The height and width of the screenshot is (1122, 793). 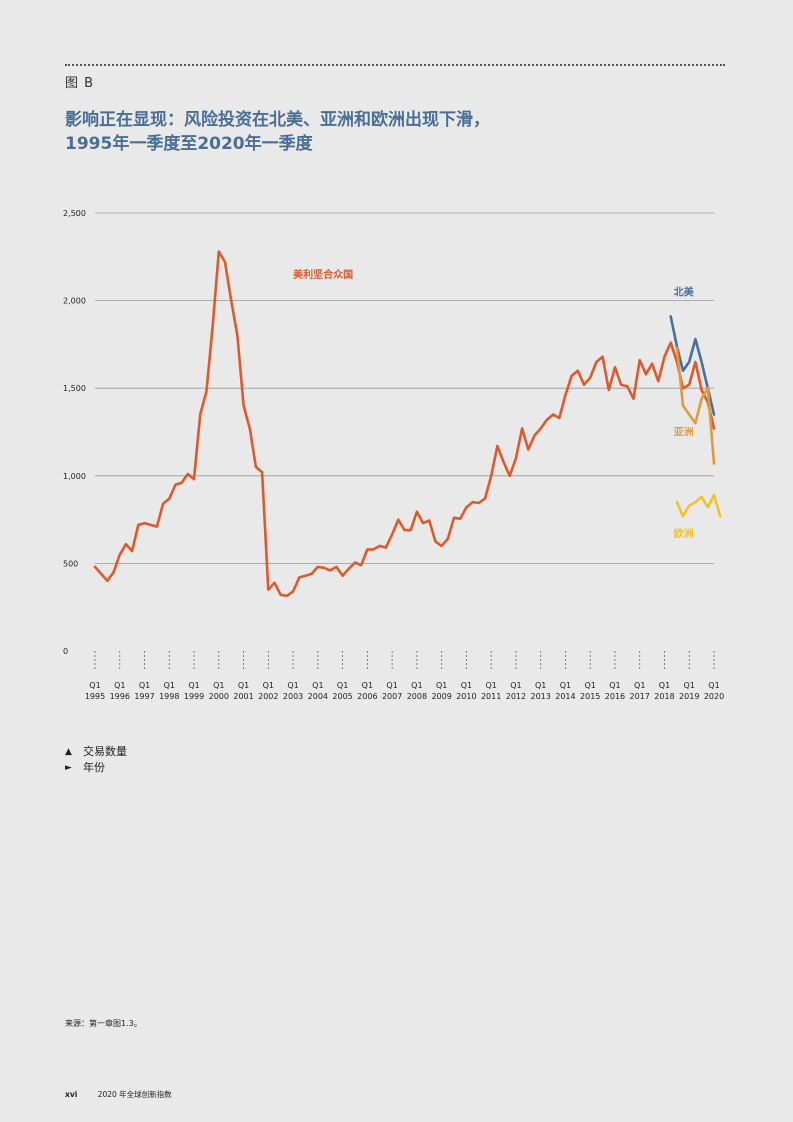 What do you see at coordinates (80, 83) in the screenshot?
I see `figure-label: 图 B` at bounding box center [80, 83].